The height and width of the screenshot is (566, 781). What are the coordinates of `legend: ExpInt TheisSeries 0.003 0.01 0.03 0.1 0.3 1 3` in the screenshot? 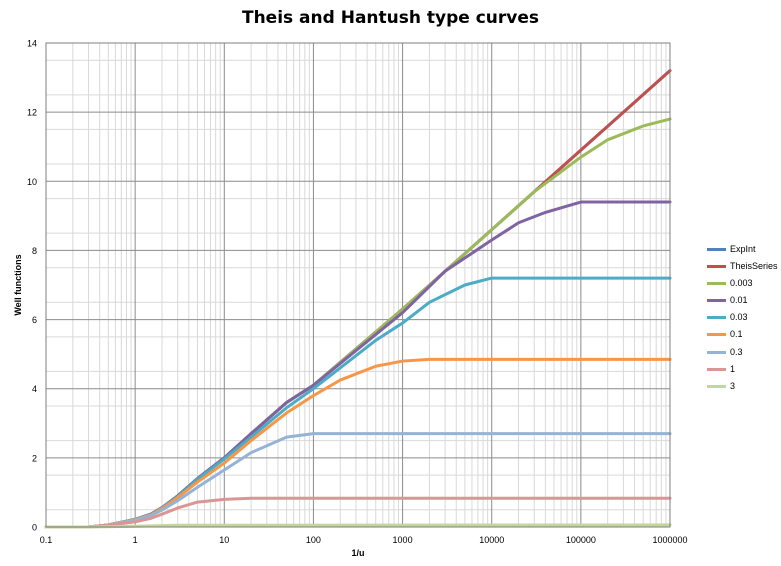 It's located at (742, 318).